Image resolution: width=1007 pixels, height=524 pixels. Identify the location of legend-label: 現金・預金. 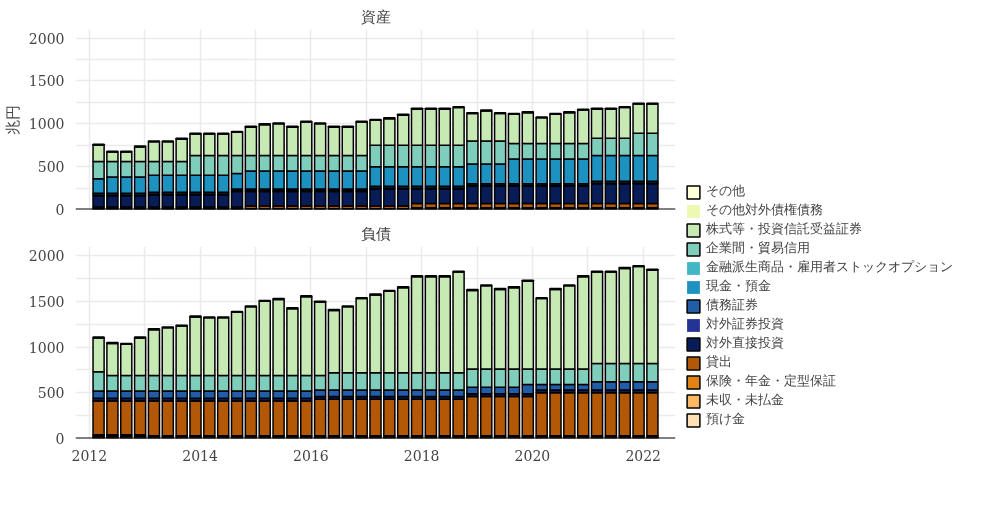
(738, 286).